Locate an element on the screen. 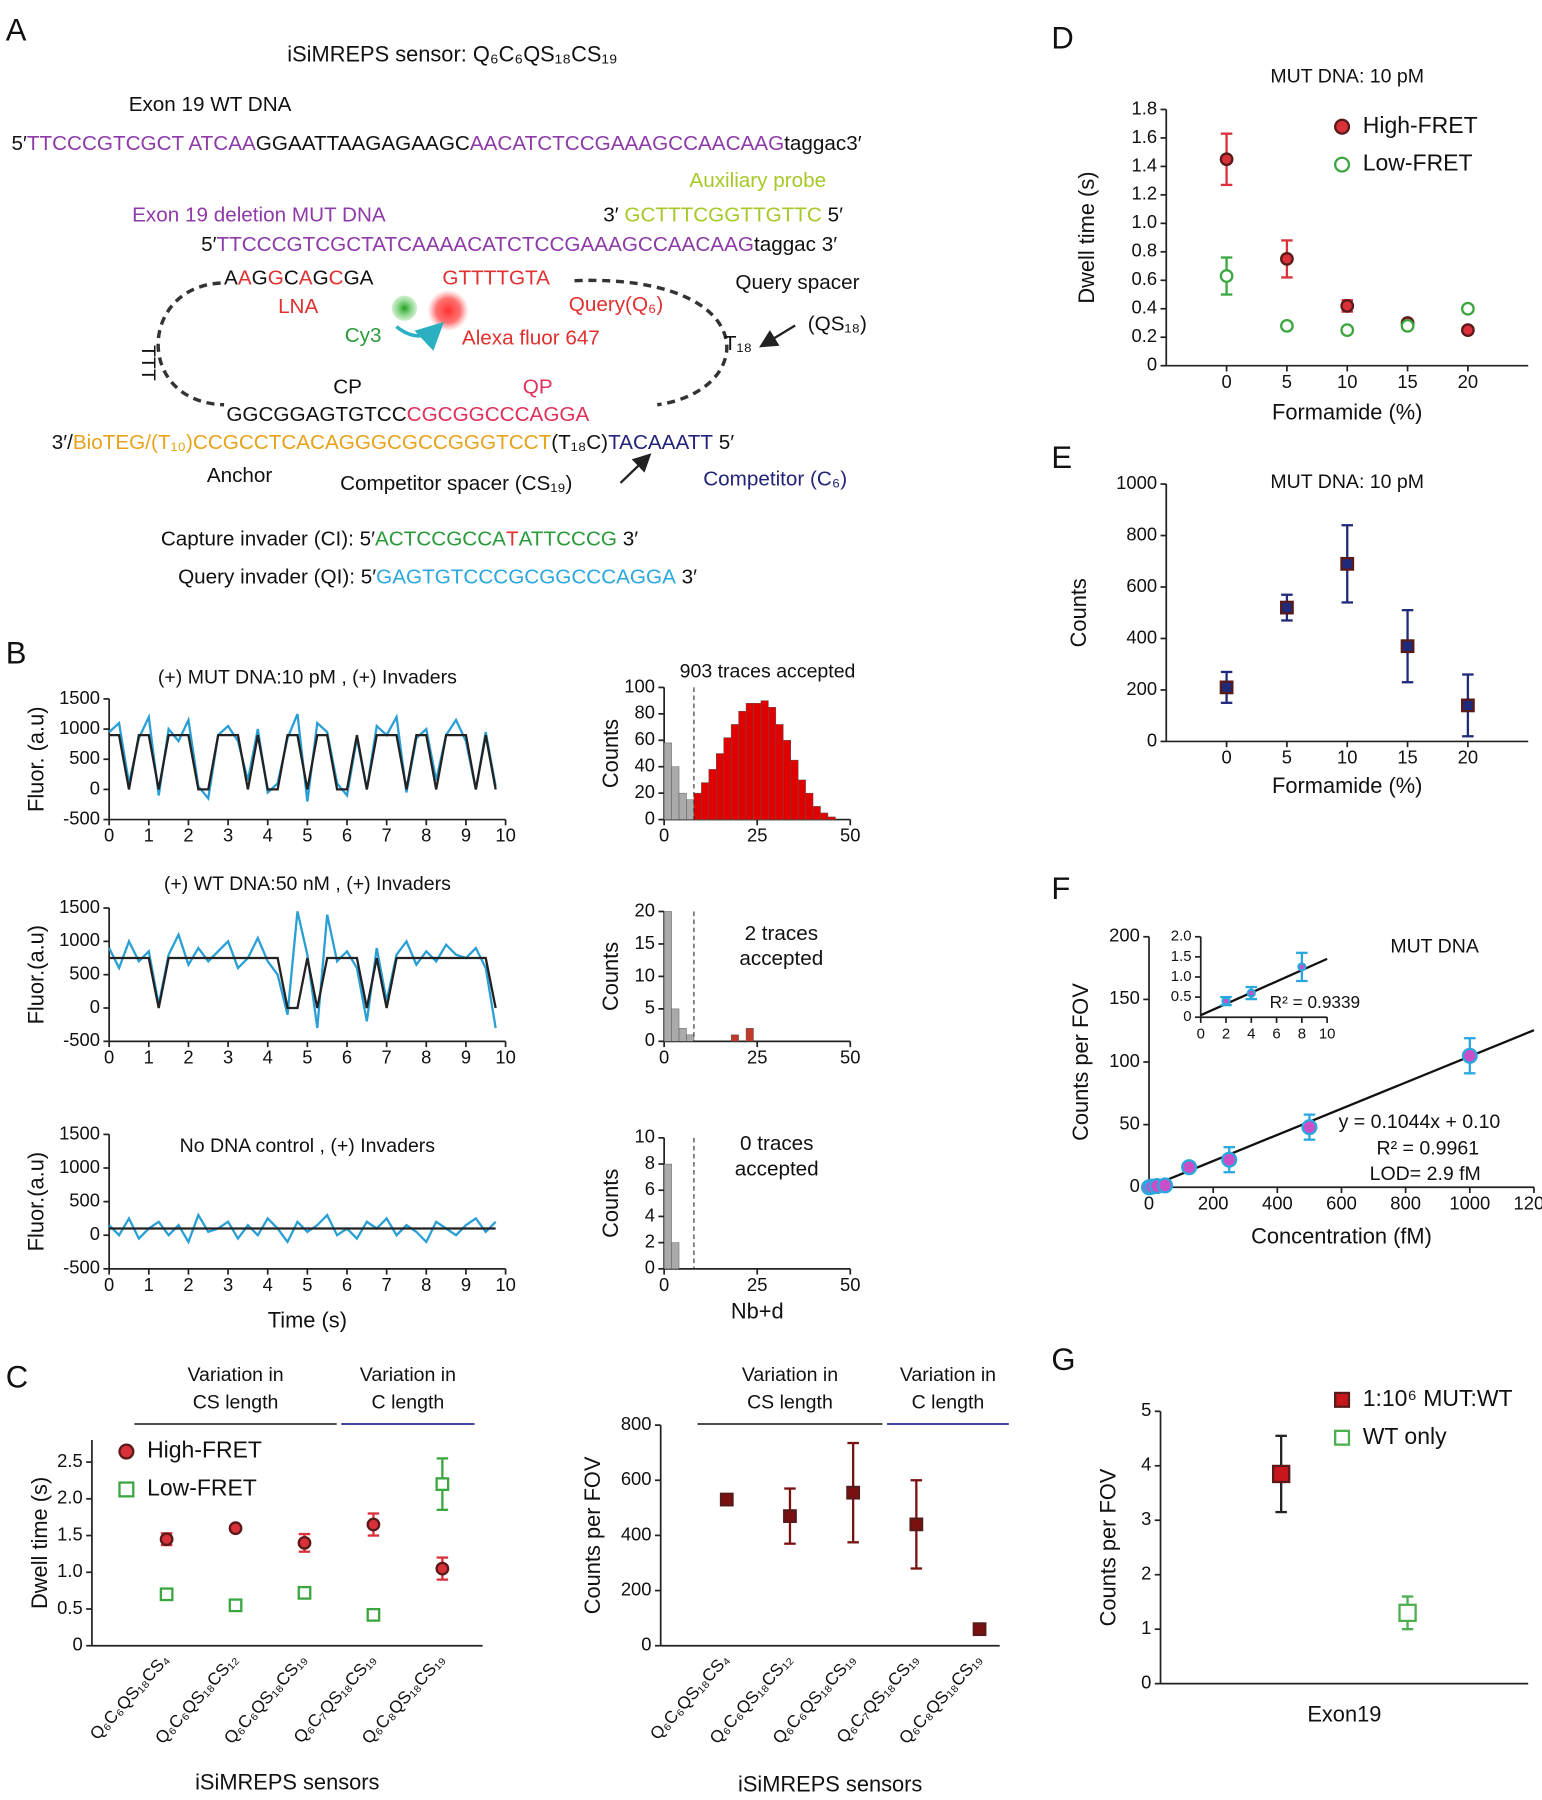  x-tick-label: 1 is located at coordinates (149, 1056).